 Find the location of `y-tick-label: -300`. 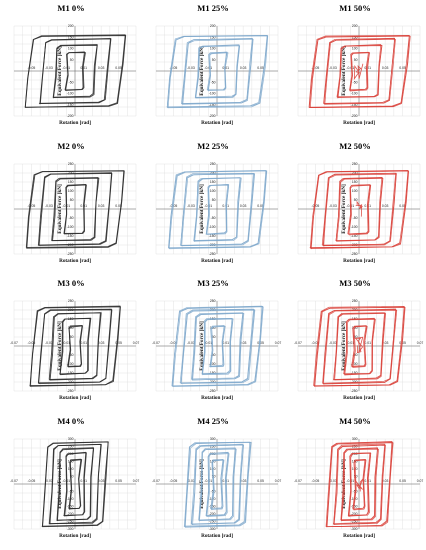

y-tick-label: -300 is located at coordinates (70, 529).